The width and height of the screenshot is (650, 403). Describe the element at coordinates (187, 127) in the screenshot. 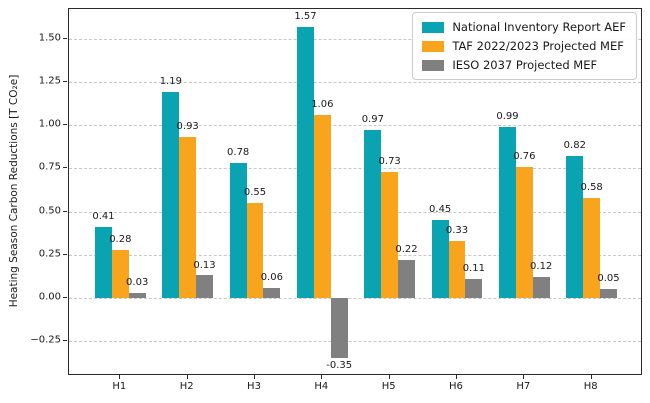

I see `bar-value-label: 0.93` at that location.